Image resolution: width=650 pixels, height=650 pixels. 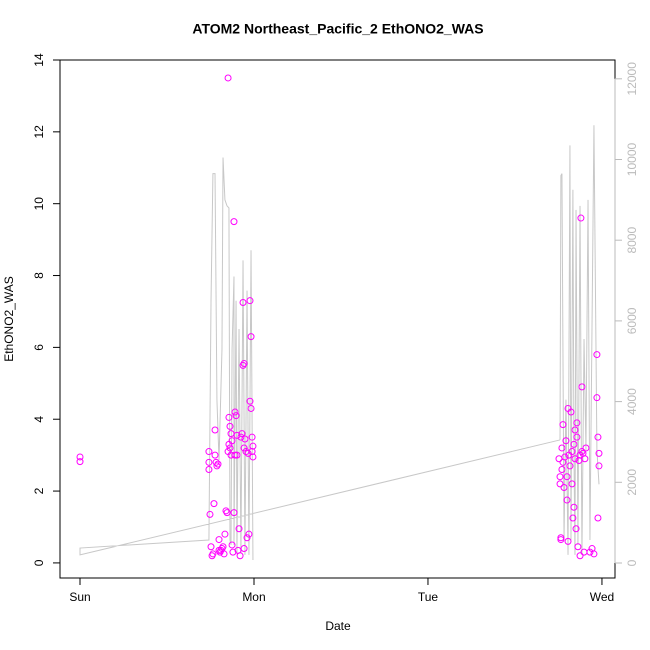 What do you see at coordinates (632, 482) in the screenshot?
I see `y2-tick-label: 2000` at bounding box center [632, 482].